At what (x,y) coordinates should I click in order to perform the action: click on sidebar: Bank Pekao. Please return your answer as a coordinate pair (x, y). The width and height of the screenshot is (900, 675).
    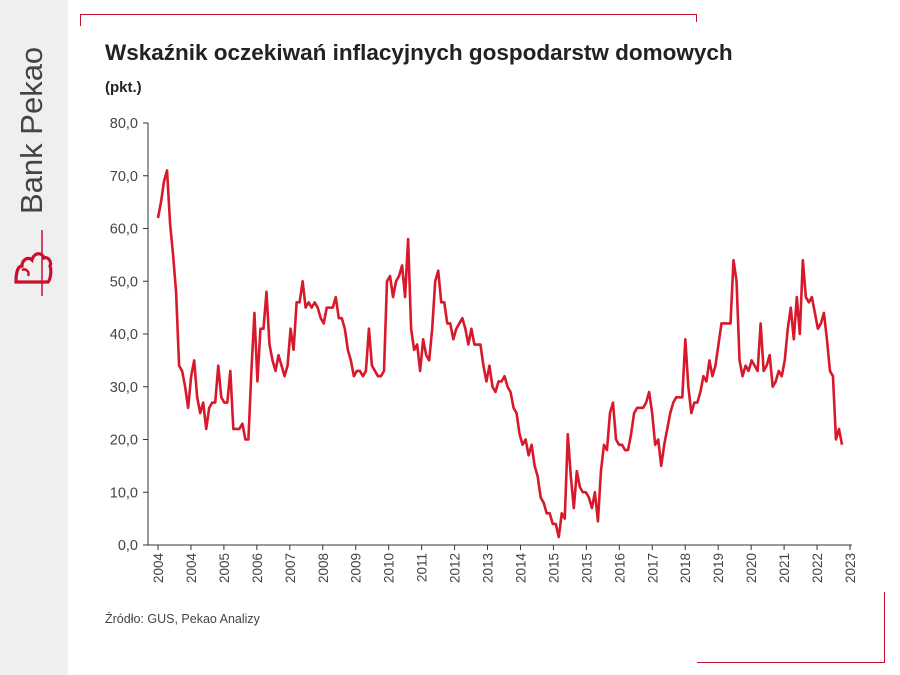
    Looking at the image, I should click on (34, 337).